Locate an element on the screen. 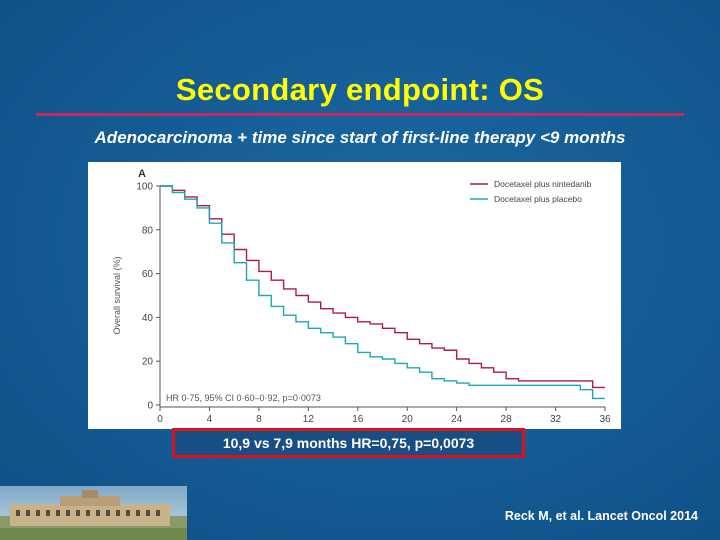  x-tick-label: 32 is located at coordinates (556, 419).